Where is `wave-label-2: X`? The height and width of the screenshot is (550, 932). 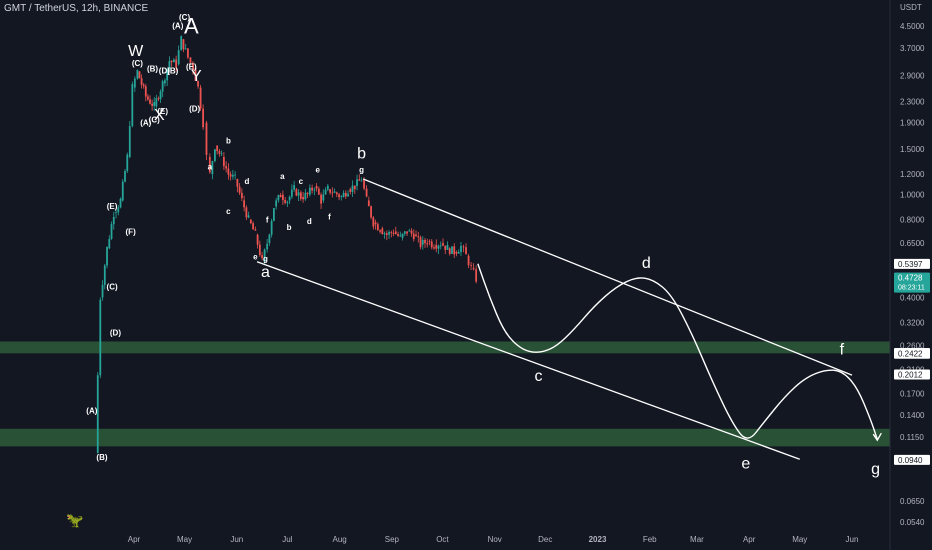
wave-label-2: X is located at coordinates (159, 115).